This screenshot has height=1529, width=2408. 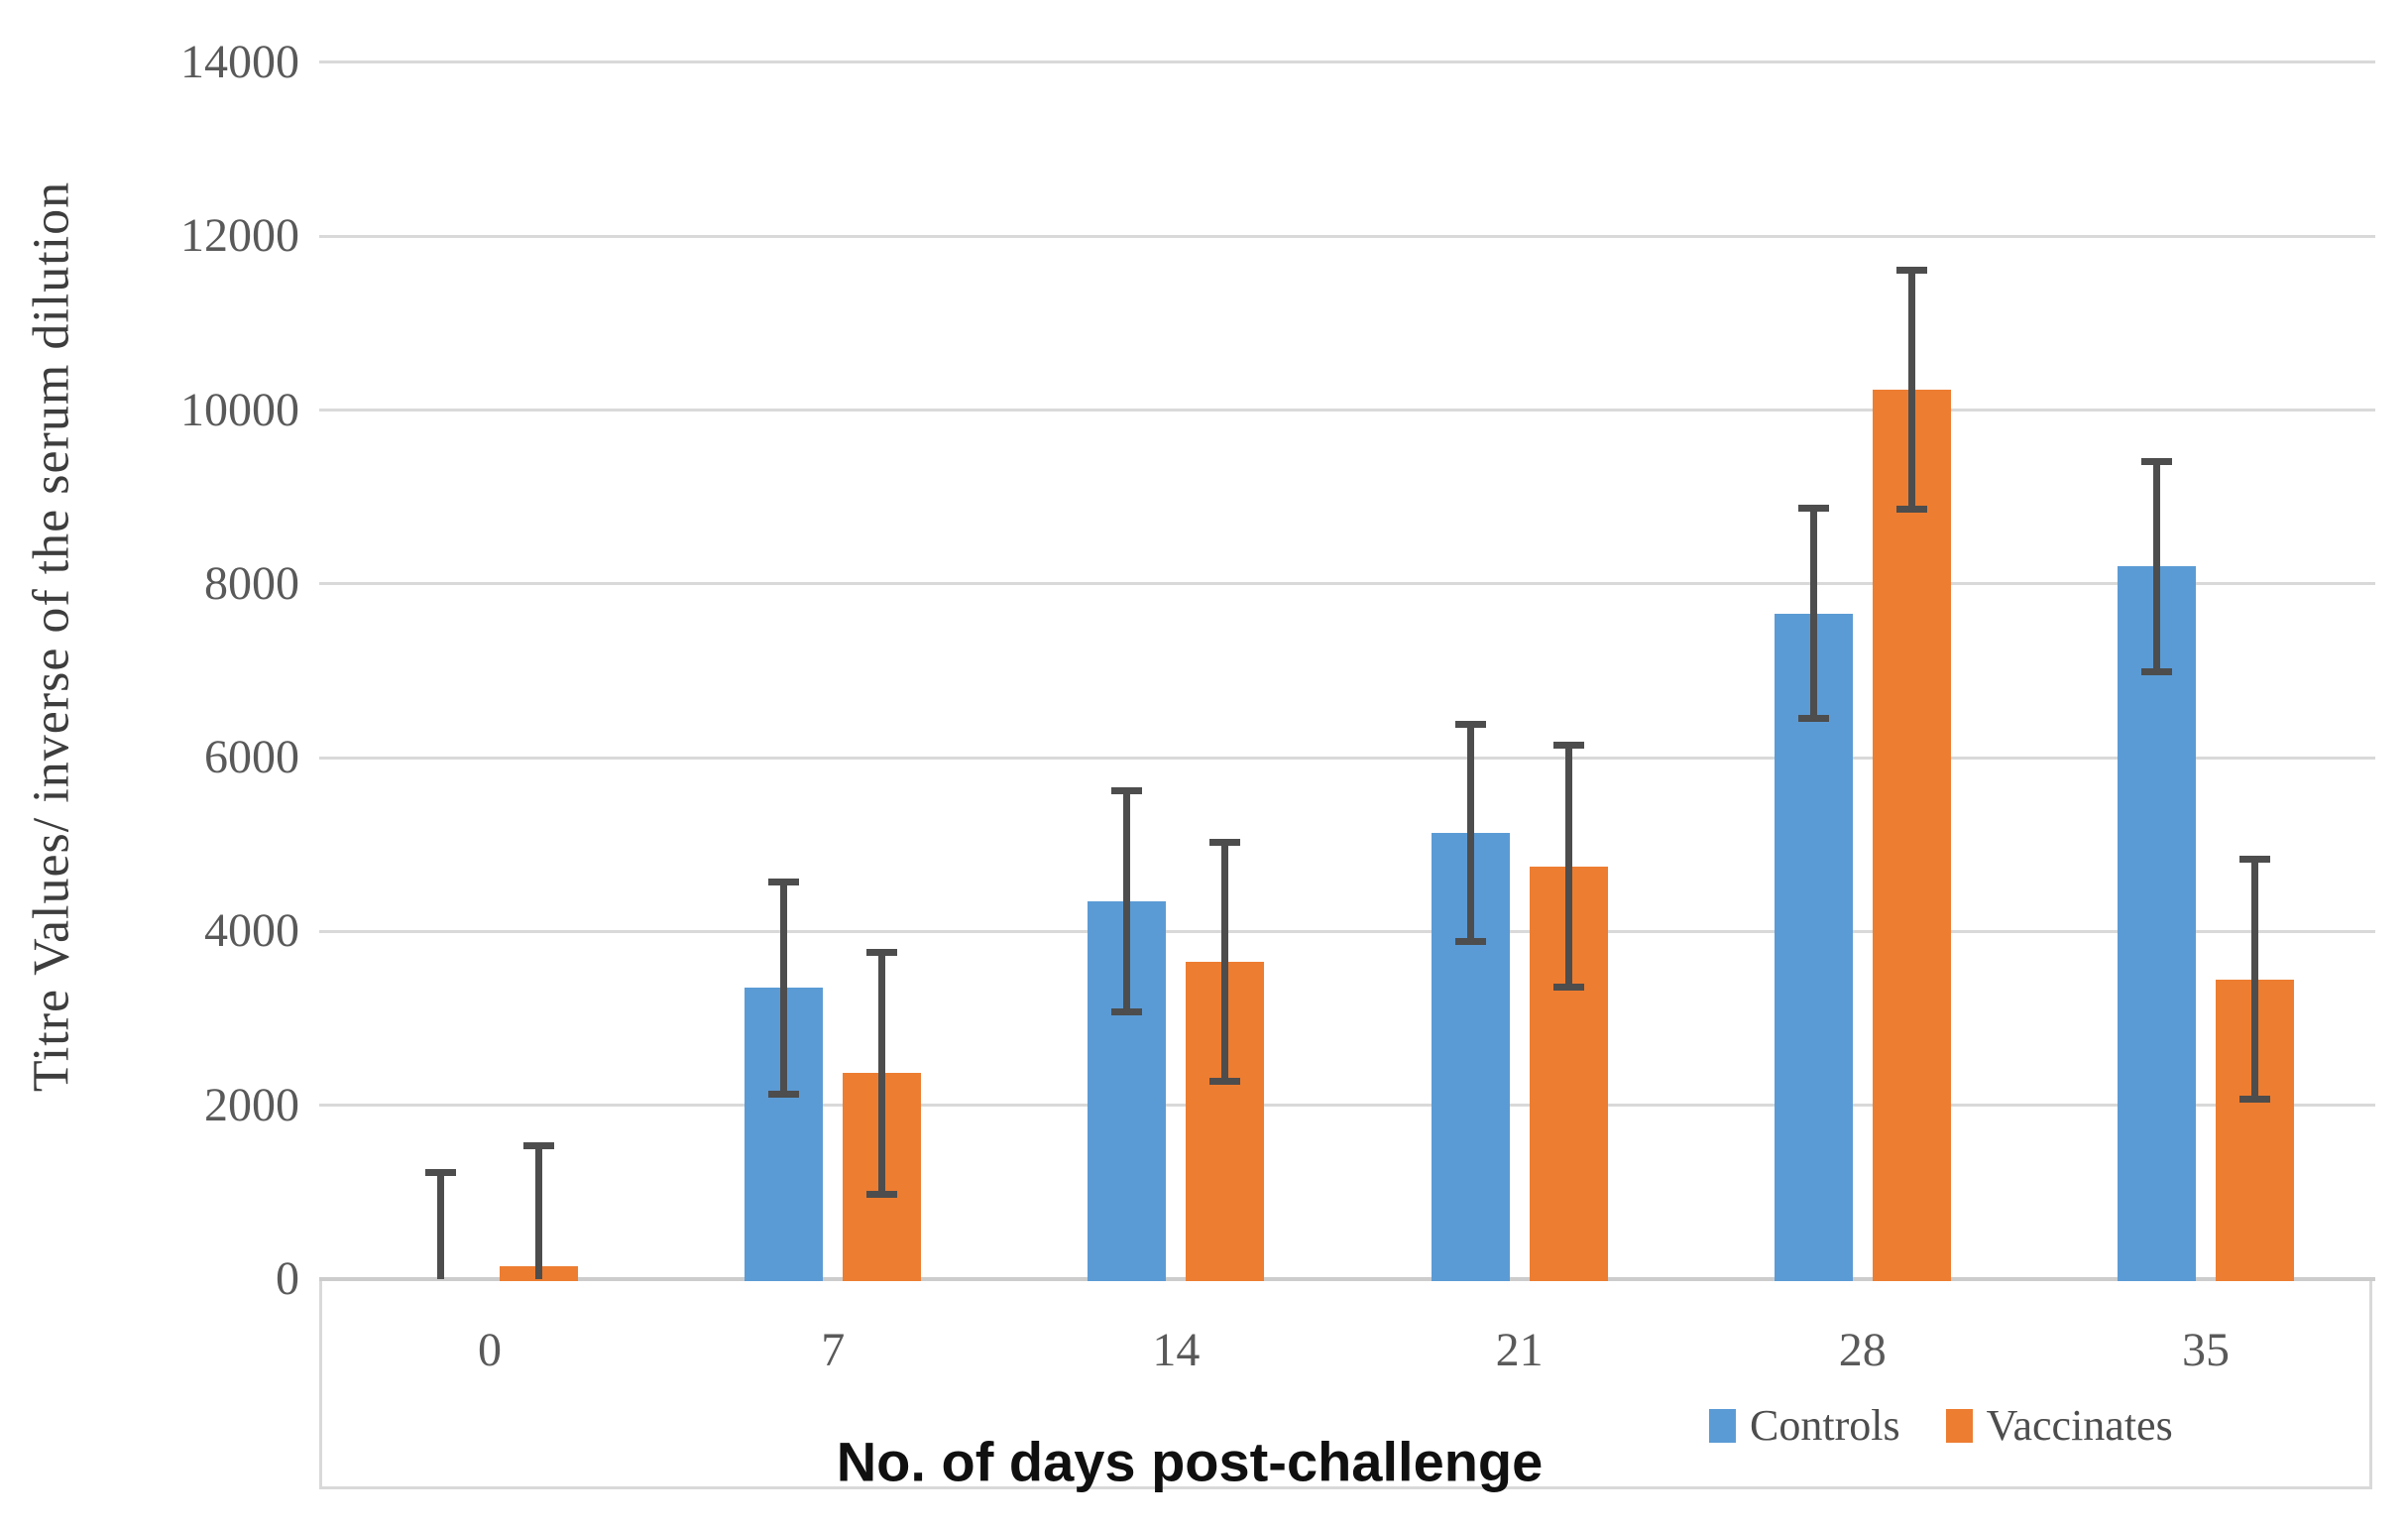 What do you see at coordinates (1568, 745) in the screenshot?
I see `error-bar-vaccinates-21-top-cap` at bounding box center [1568, 745].